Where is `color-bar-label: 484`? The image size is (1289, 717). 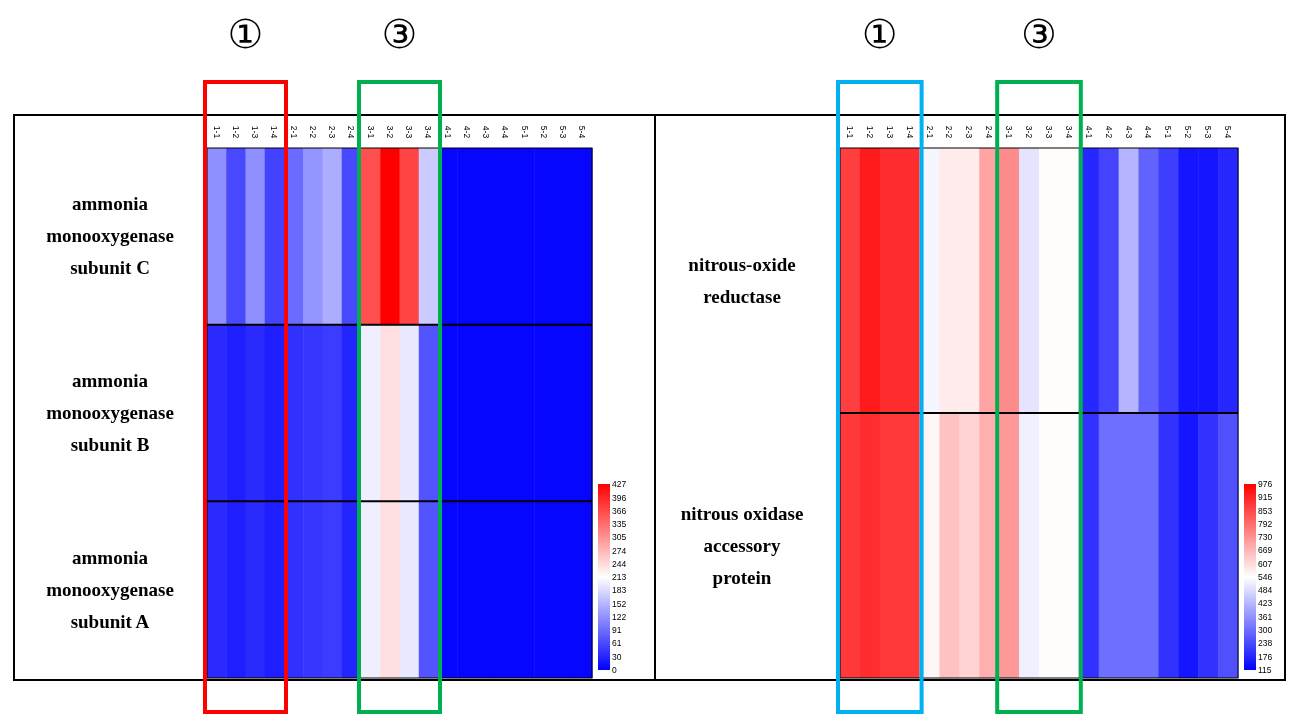 color-bar-label: 484 is located at coordinates (1265, 590).